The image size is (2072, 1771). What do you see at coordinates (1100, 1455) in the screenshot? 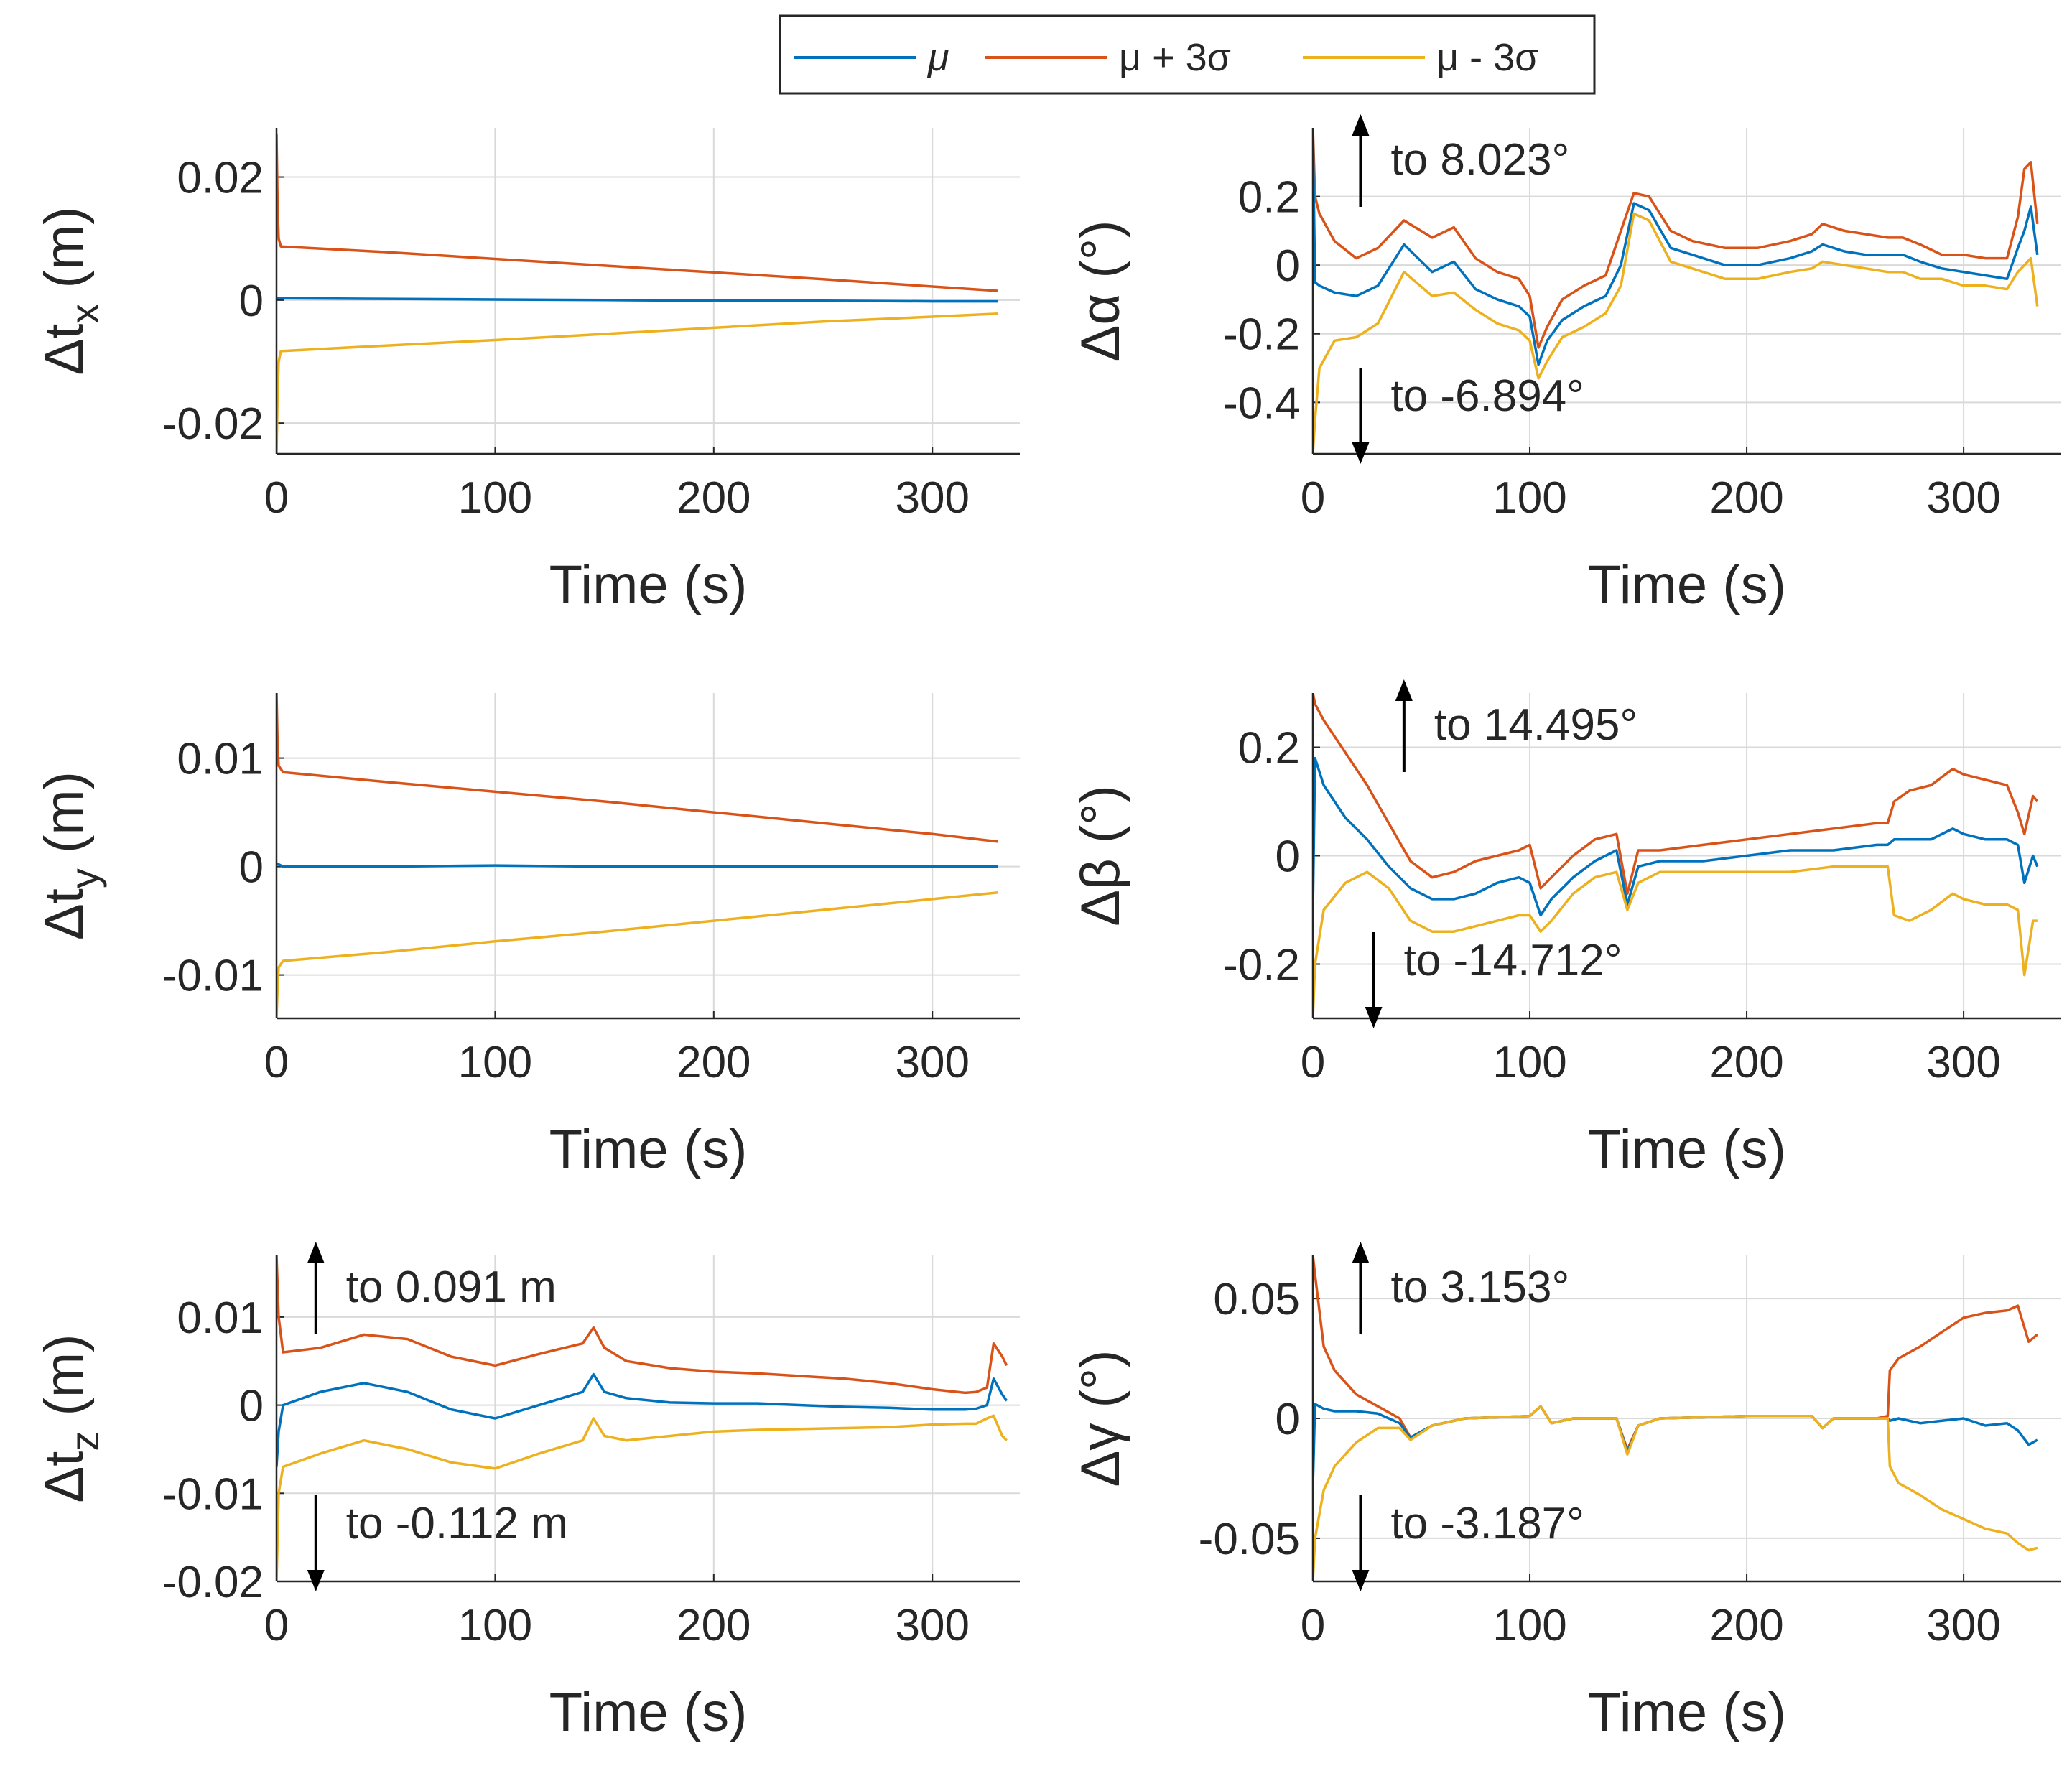
I see `y-axis-label-main: Δγ` at bounding box center [1100, 1455].